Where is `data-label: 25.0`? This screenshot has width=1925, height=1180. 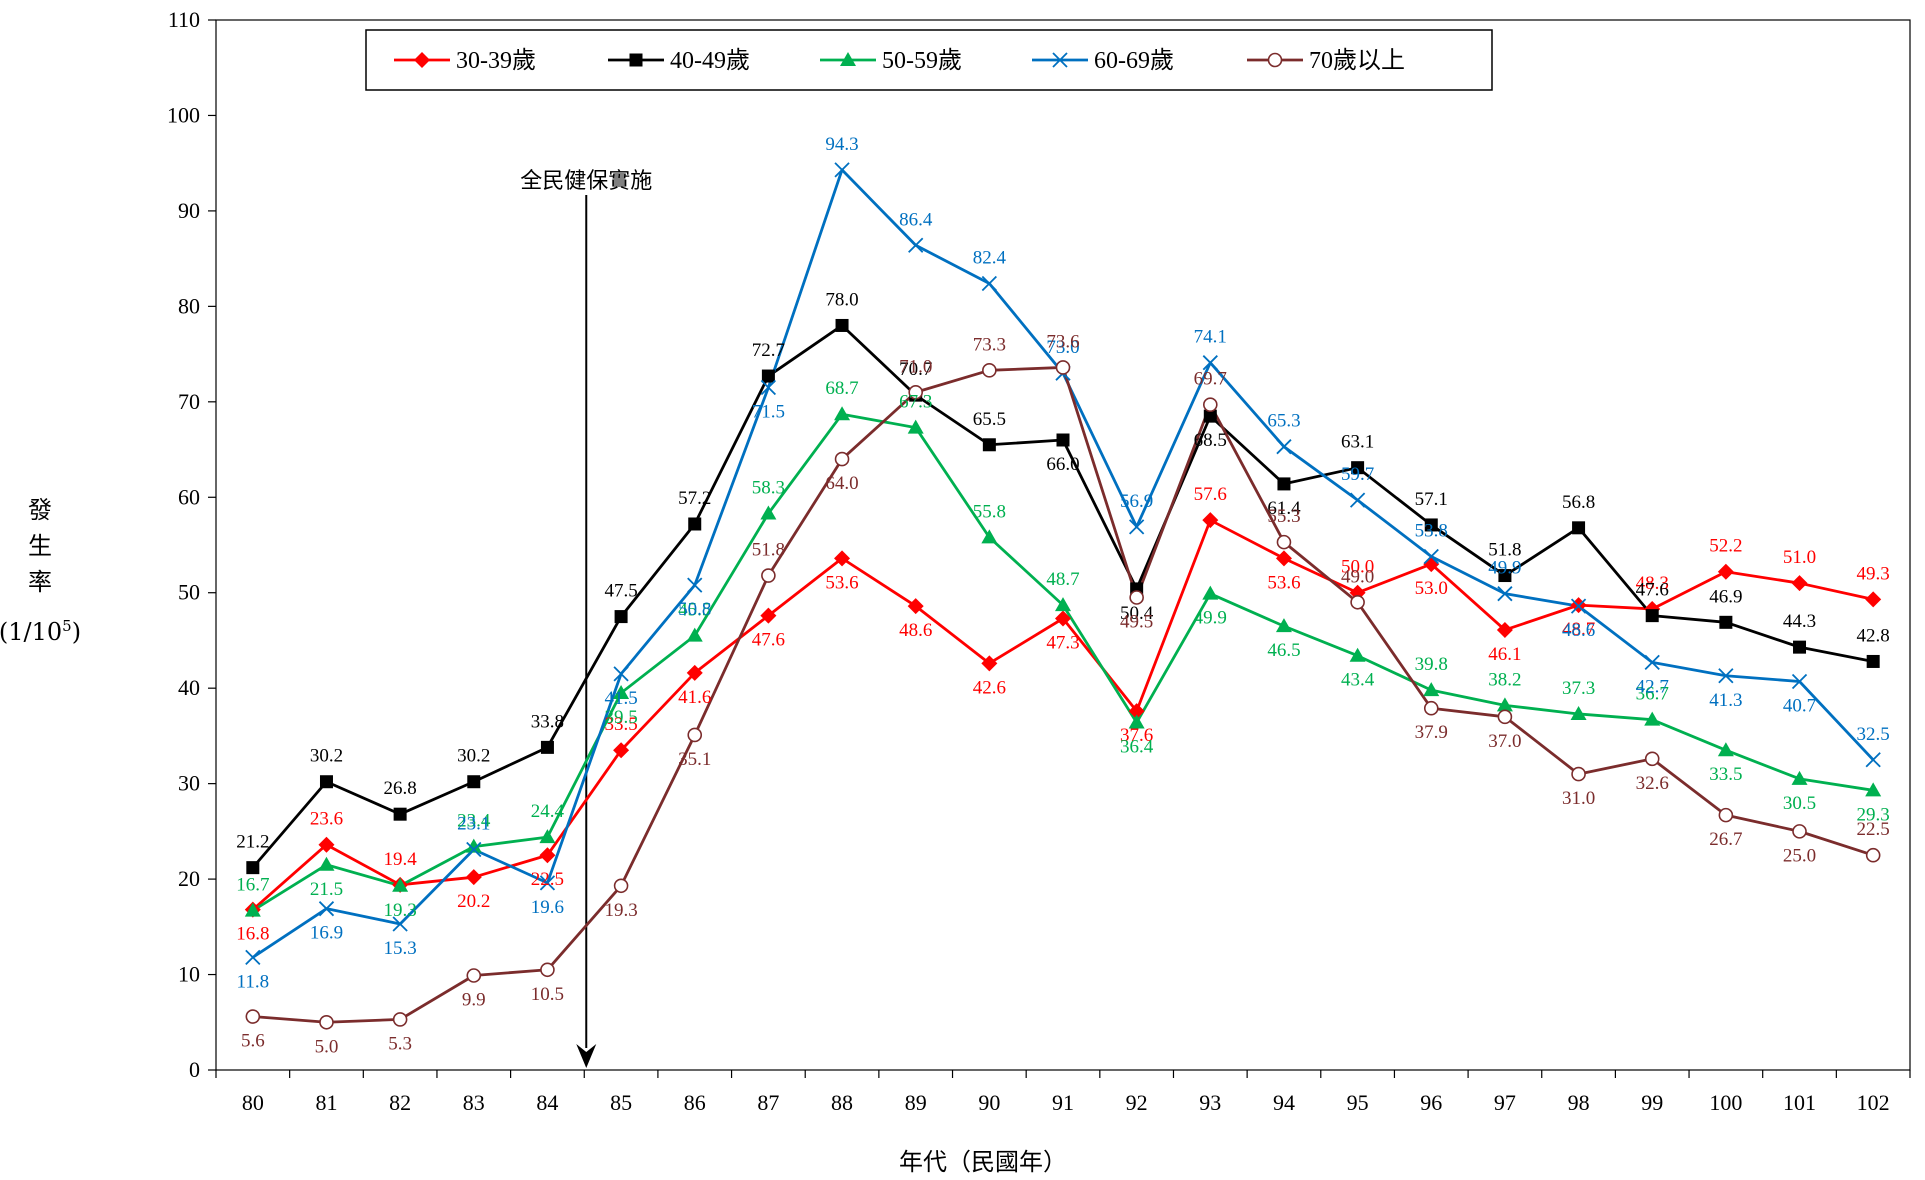 data-label: 25.0 is located at coordinates (1799, 855).